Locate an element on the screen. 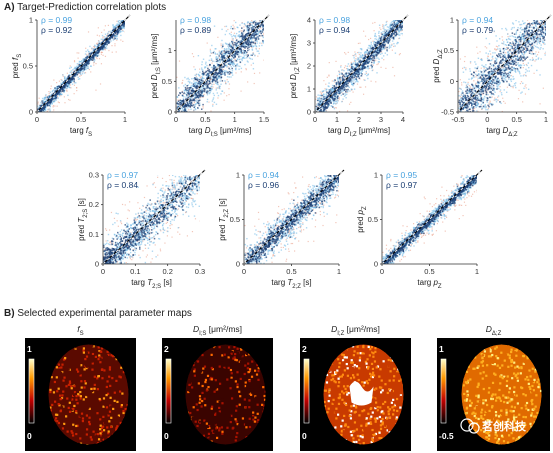 The image size is (553, 453). wechat-icon is located at coordinates (467, 425).